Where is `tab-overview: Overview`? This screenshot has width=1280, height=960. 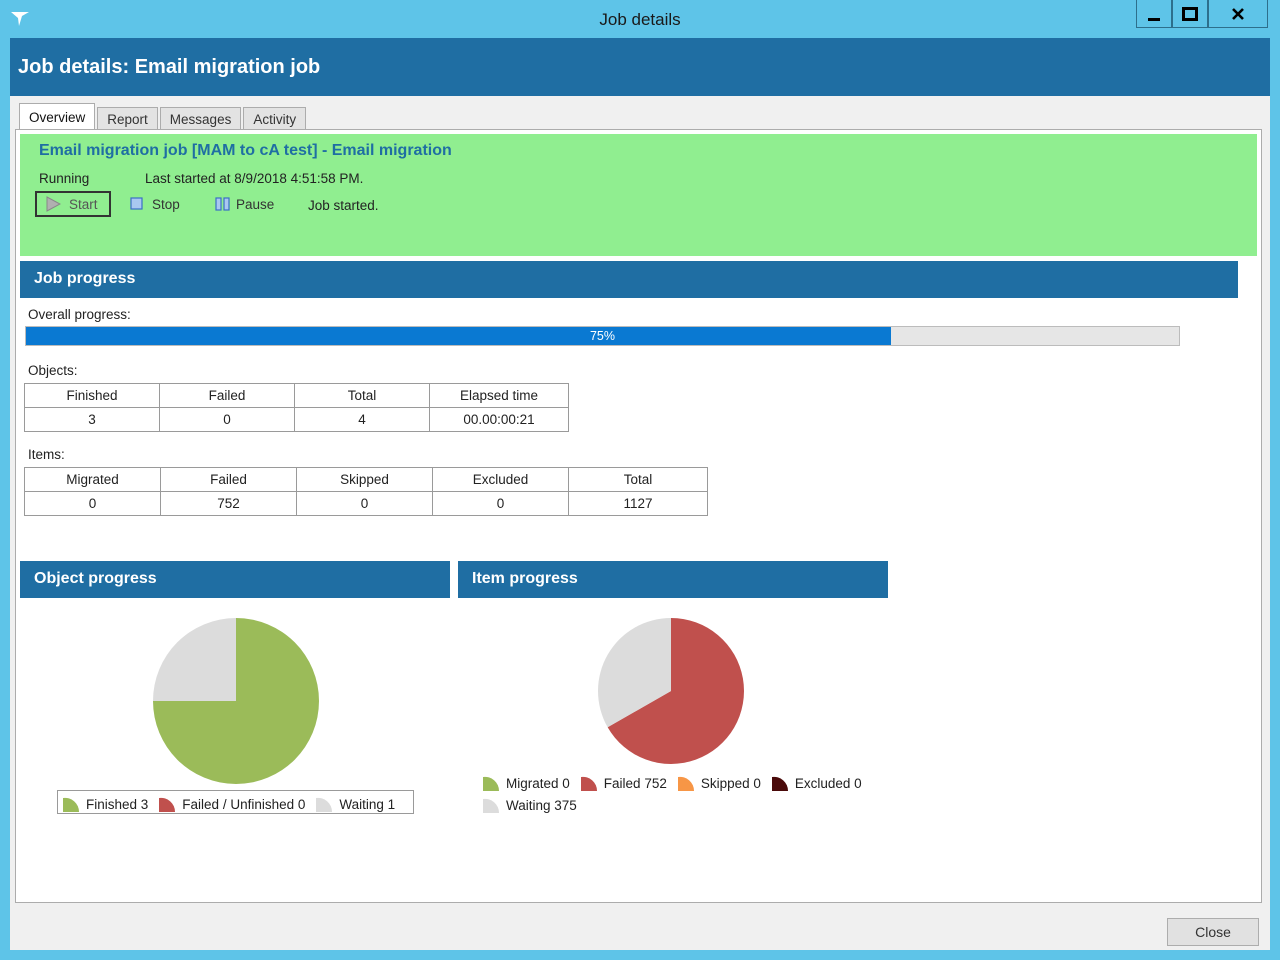
tab-overview: Overview is located at coordinates (57, 116).